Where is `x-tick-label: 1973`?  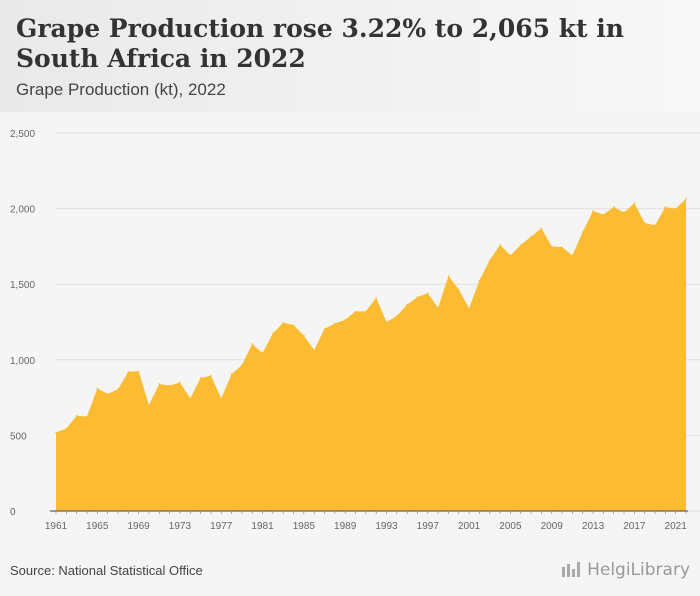 x-tick-label: 1973 is located at coordinates (180, 526).